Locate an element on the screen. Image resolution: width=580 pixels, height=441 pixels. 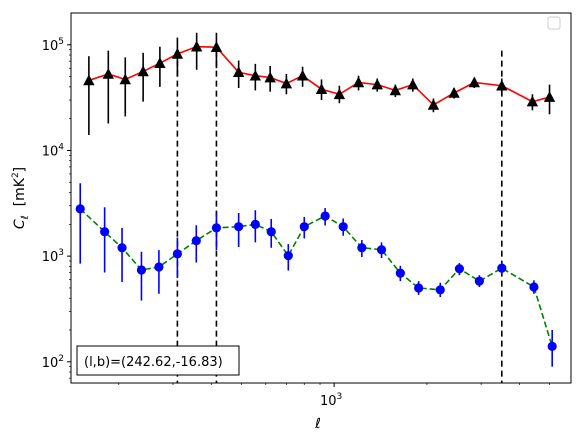
y-tick-label: 104 is located at coordinates (53, 150).